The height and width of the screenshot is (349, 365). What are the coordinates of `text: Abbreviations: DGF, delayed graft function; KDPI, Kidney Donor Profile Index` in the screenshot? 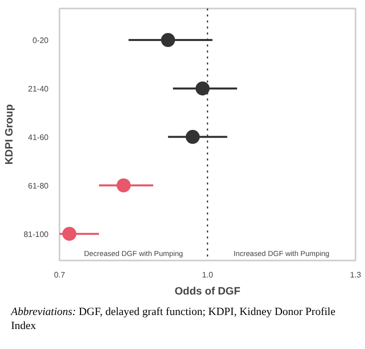 It's located at (173, 319).